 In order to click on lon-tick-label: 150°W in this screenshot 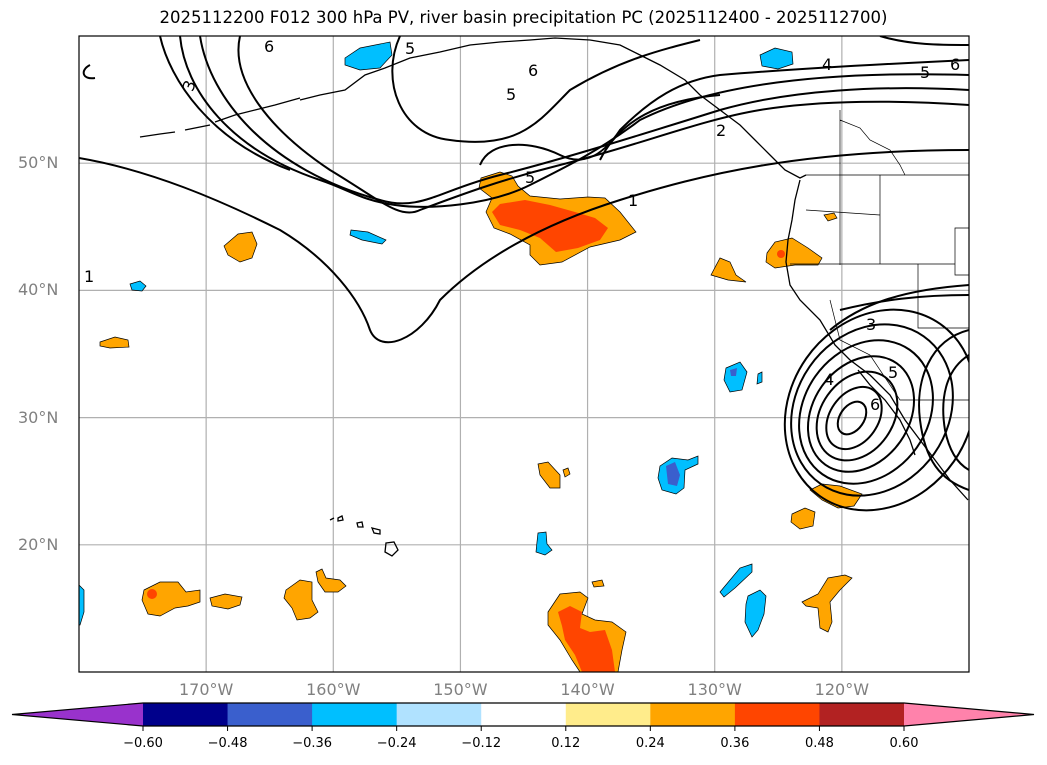, I will do `click(460, 689)`.